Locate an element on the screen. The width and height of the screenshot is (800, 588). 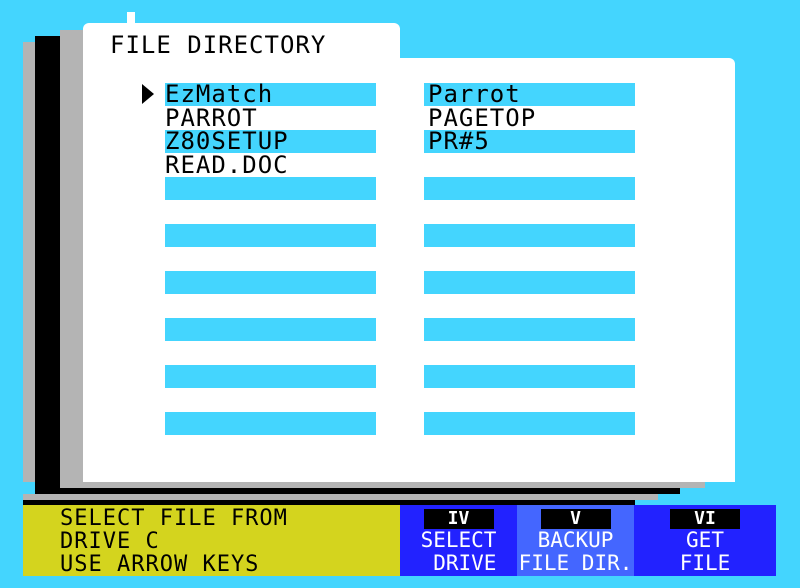
page-shadow-black is located at coordinates (47, 268).